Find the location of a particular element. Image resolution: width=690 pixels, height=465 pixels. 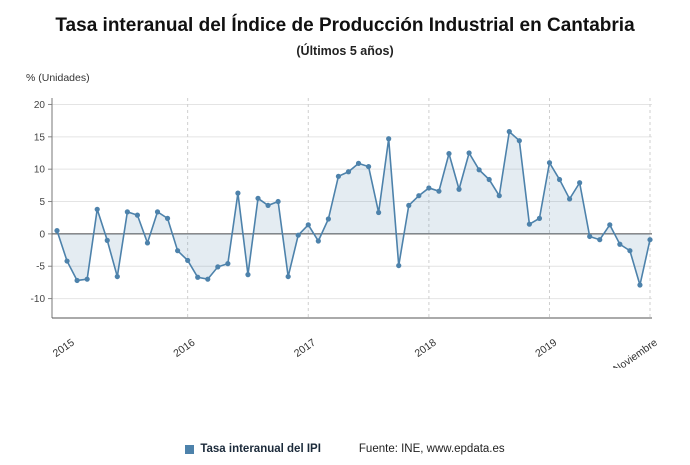

x-tick-label: 2015 is located at coordinates (64, 347).